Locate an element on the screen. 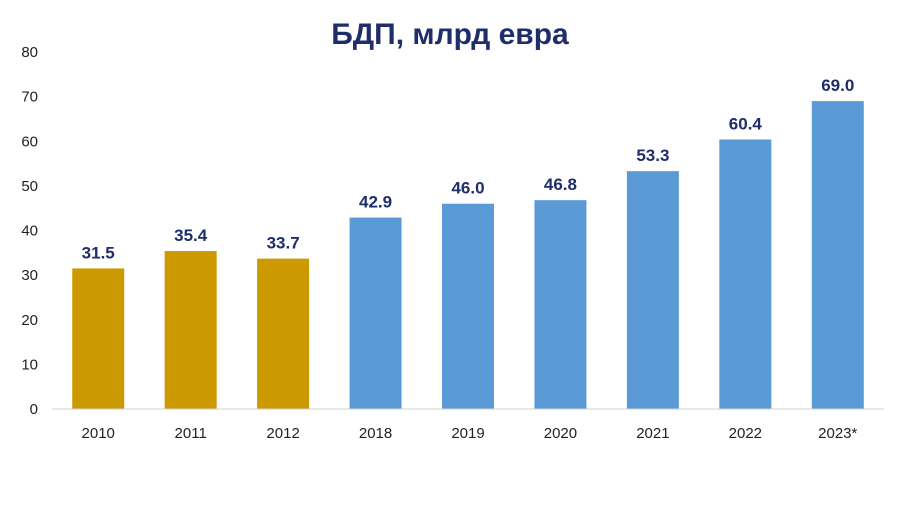  data-label: 53.3 is located at coordinates (652, 155).